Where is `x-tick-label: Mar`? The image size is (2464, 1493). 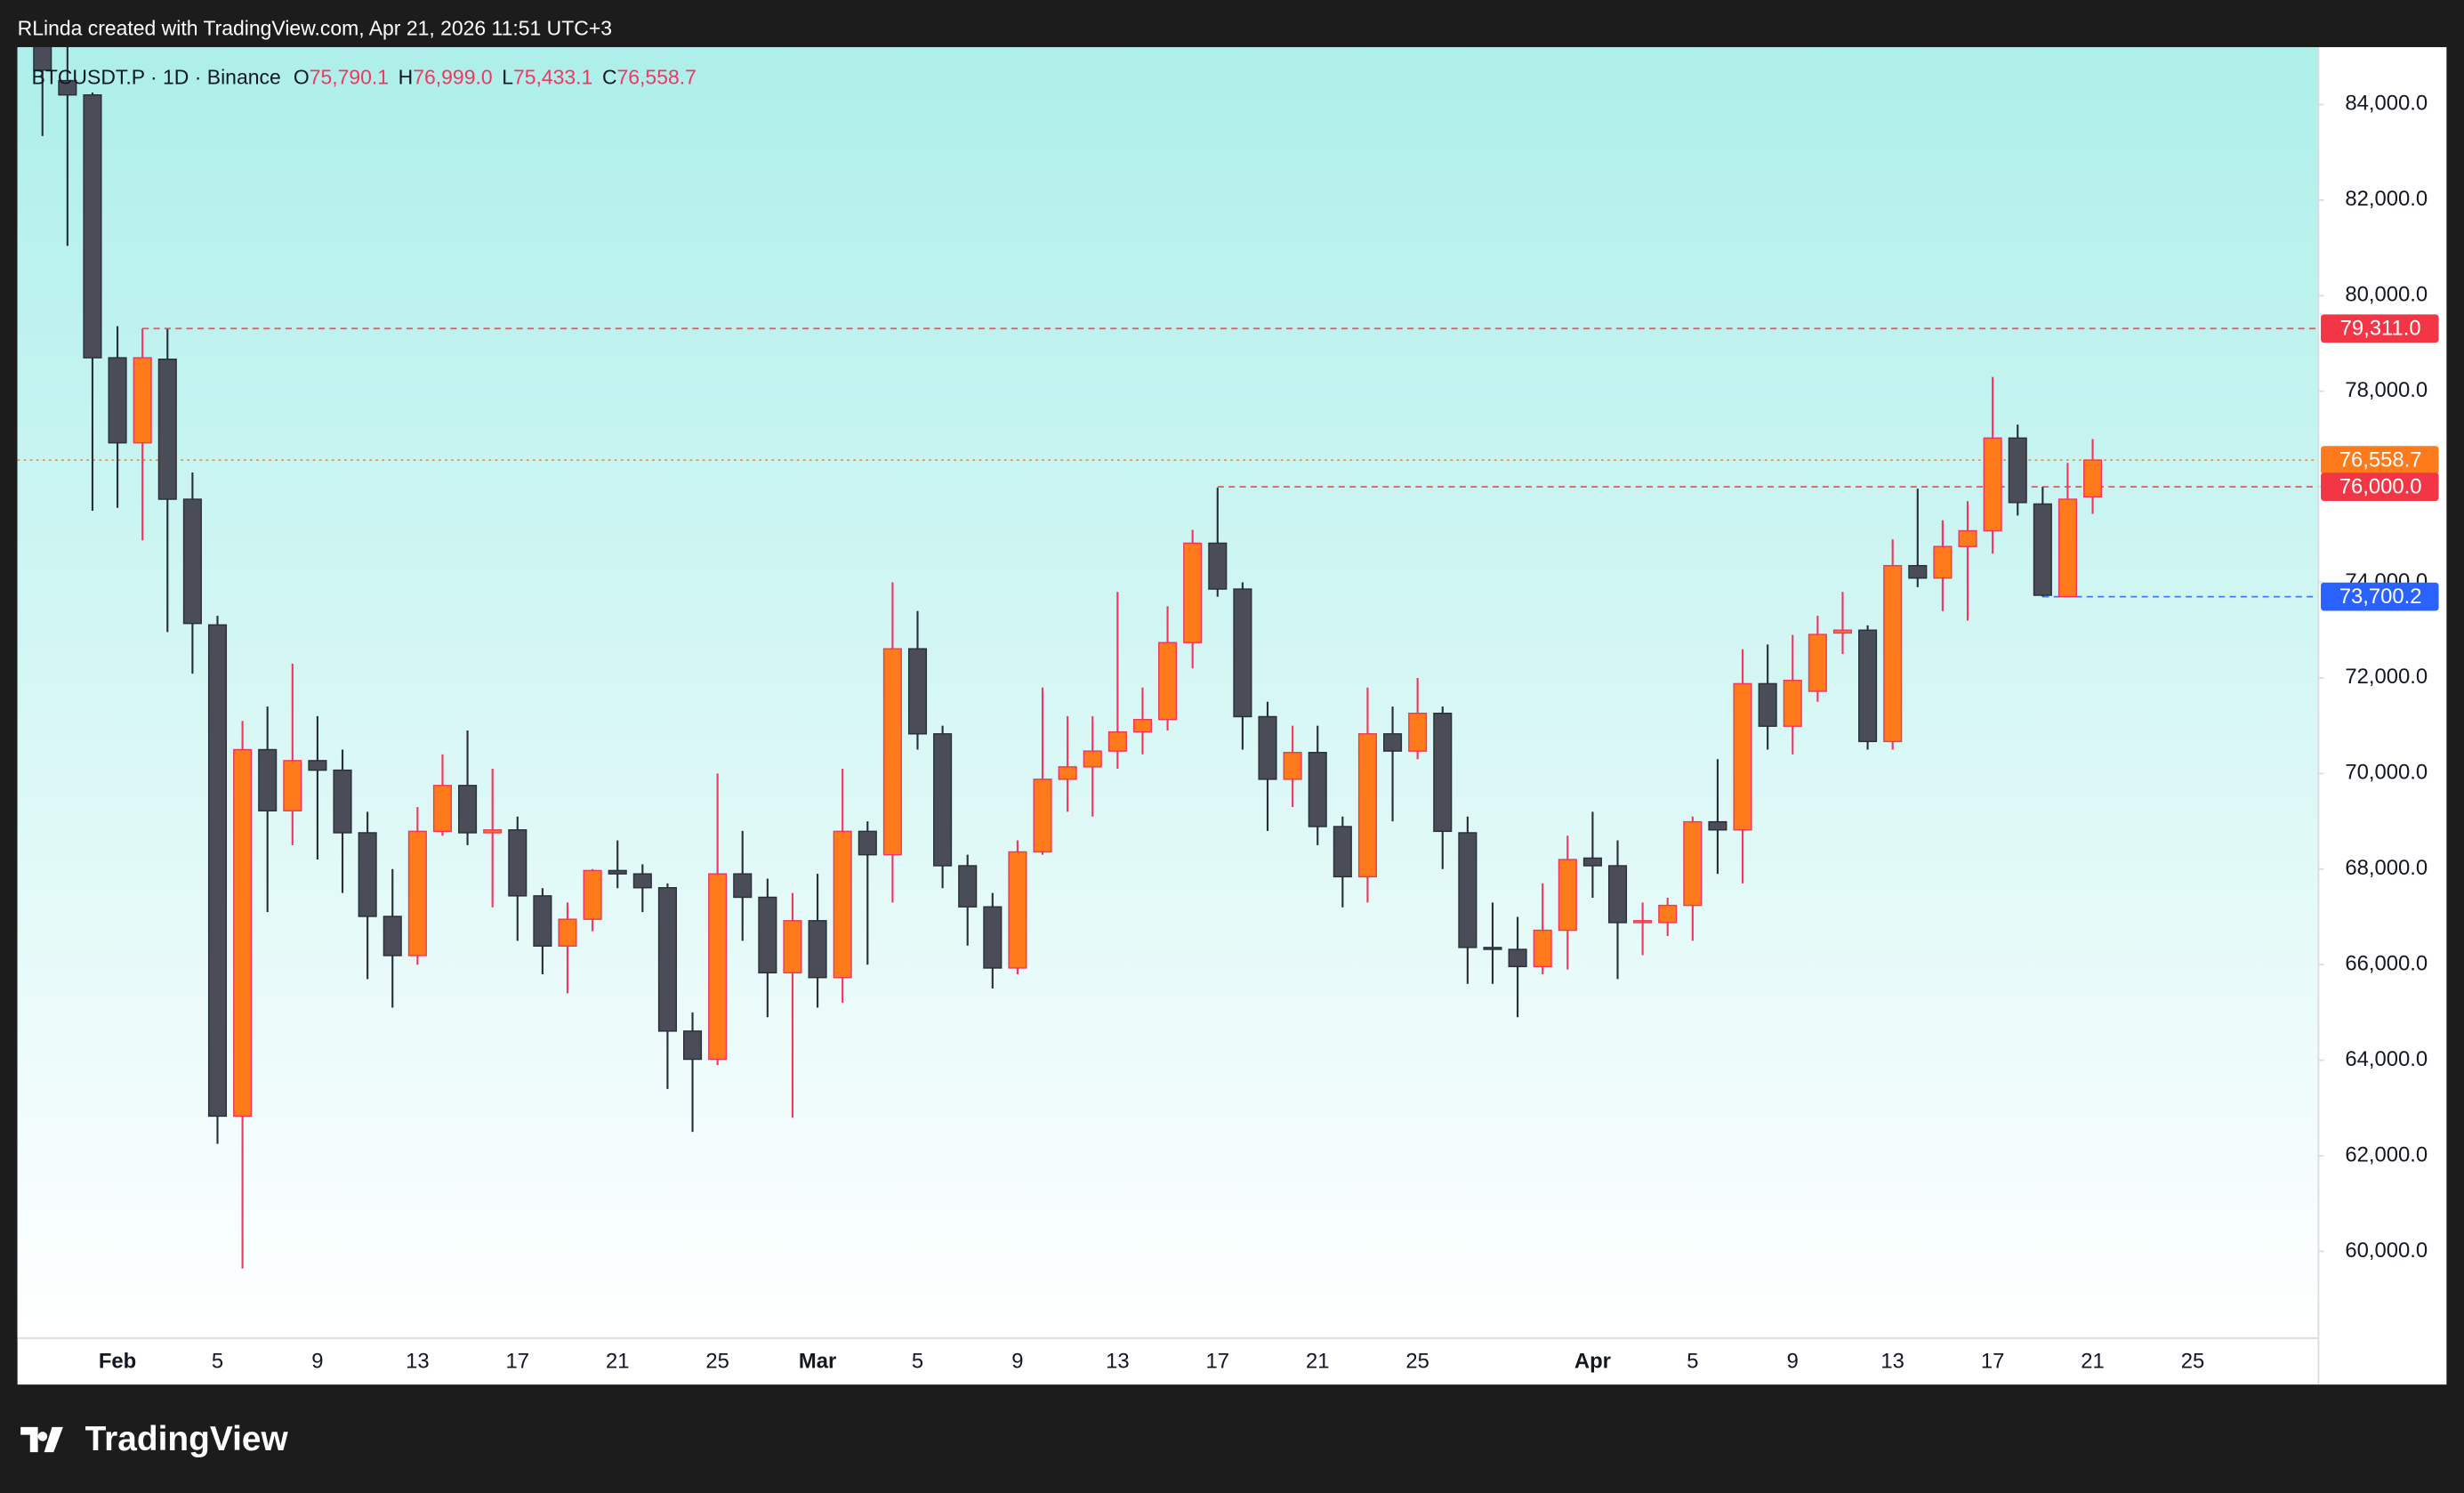 x-tick-label: Mar is located at coordinates (818, 1362).